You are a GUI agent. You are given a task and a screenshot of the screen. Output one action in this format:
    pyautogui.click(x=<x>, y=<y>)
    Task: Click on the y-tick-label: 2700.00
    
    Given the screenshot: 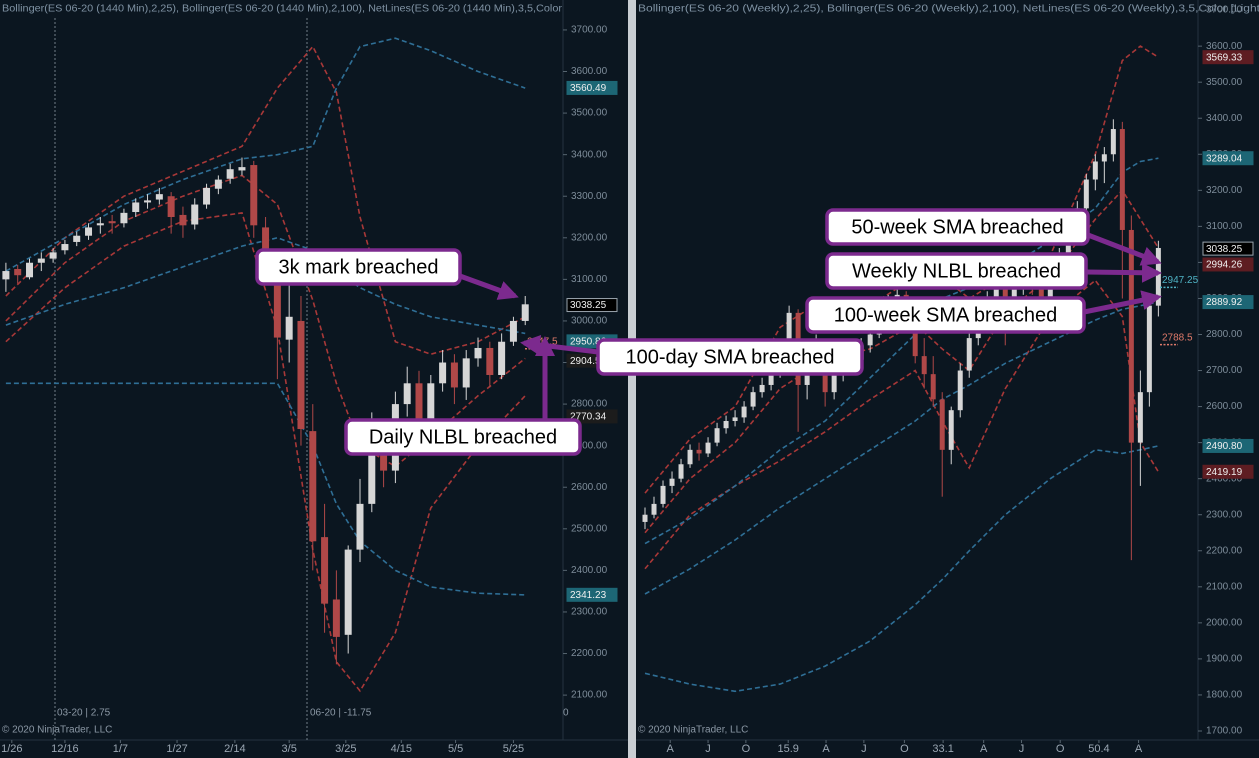 What is the action you would take?
    pyautogui.click(x=1224, y=370)
    